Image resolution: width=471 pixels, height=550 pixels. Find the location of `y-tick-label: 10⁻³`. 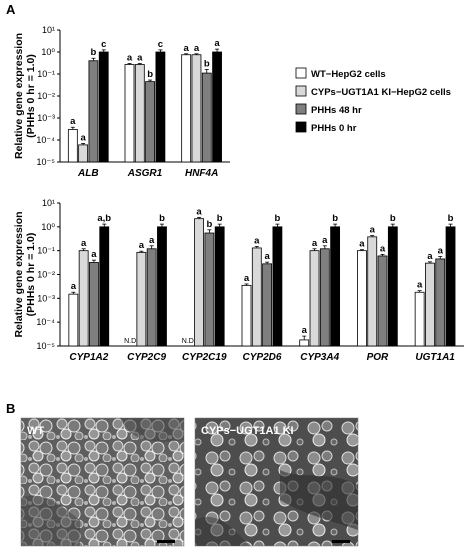

y-tick-label: 10⁻³ is located at coordinates (46, 118).